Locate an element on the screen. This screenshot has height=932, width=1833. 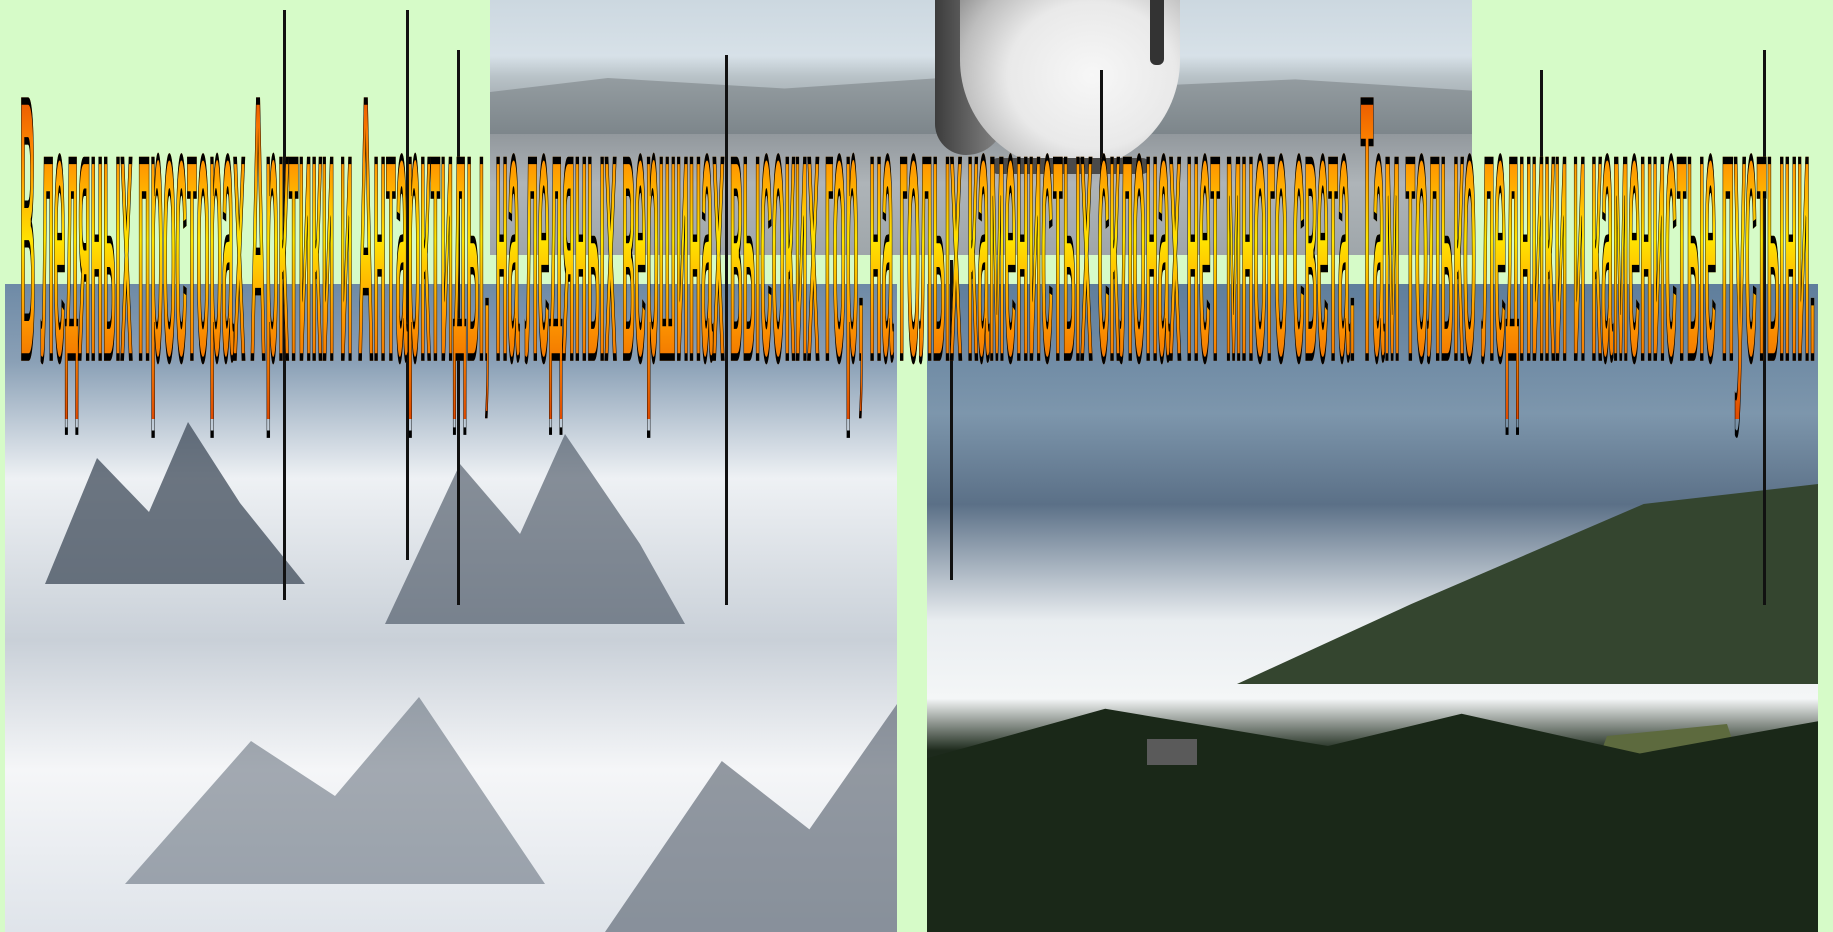
forest is located at coordinates (1372, 820).